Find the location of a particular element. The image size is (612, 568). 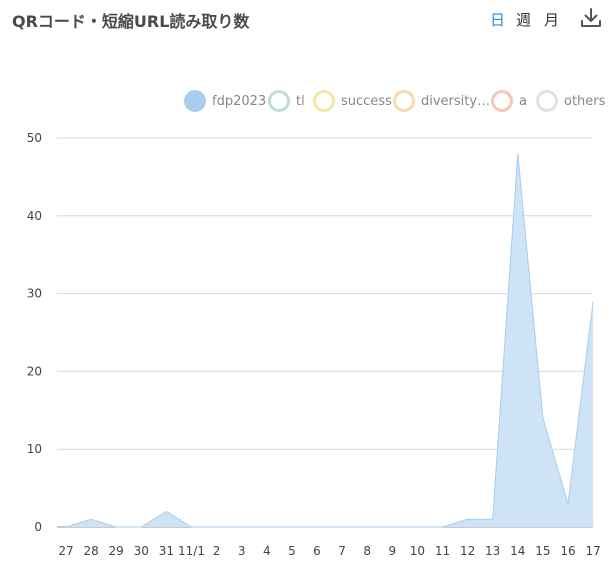

y-tick-label: 20 is located at coordinates (34, 371).